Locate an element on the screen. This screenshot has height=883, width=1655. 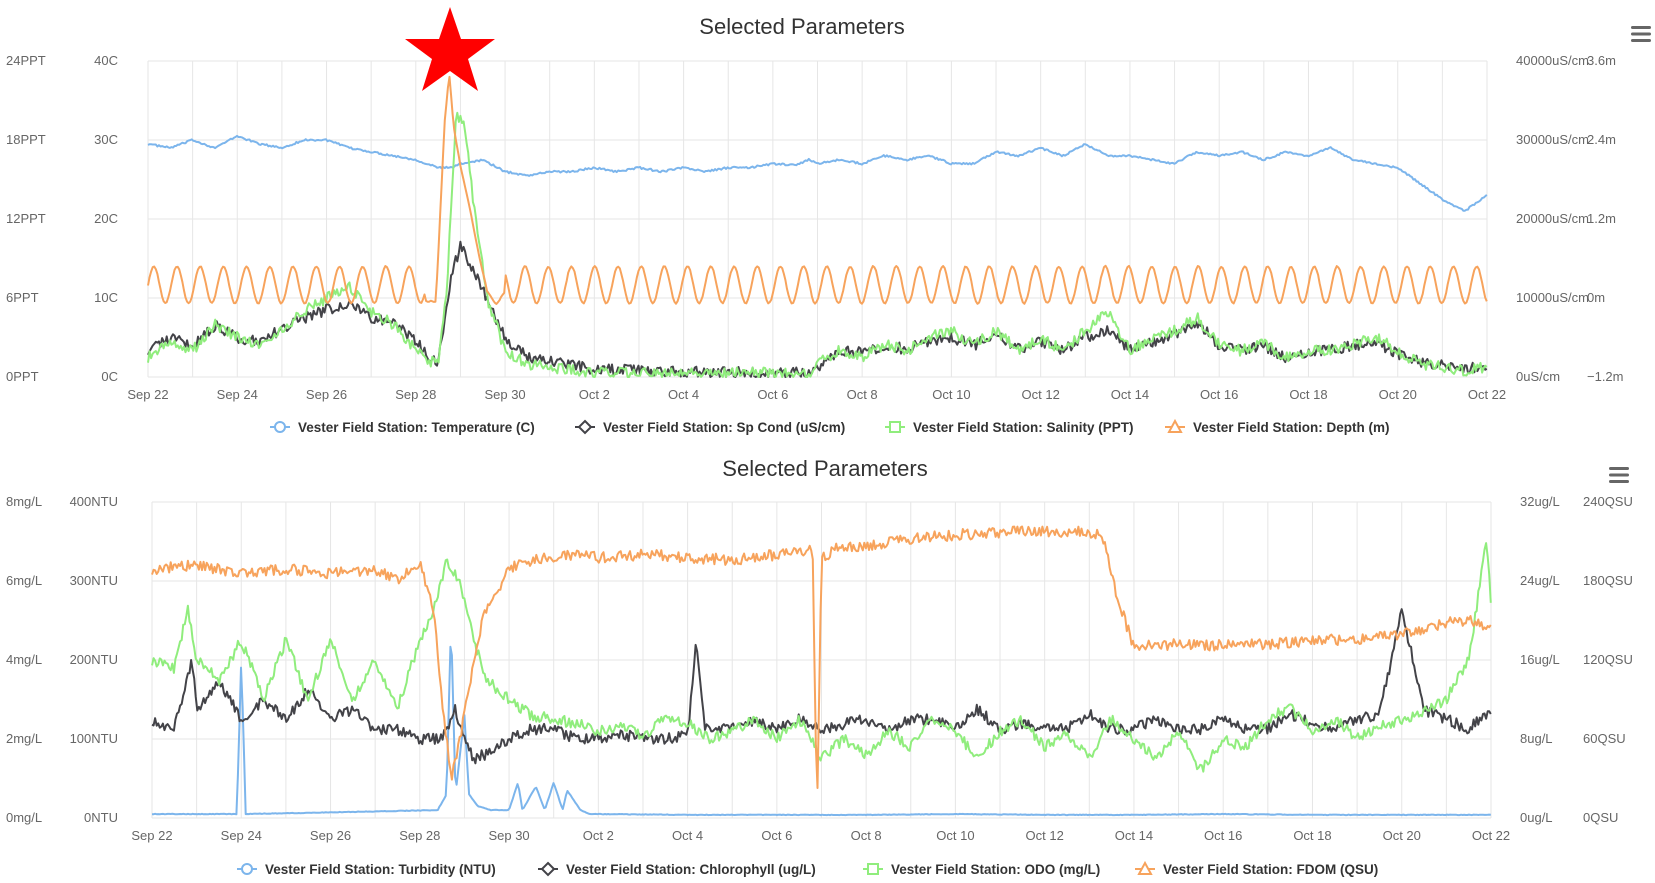
y-tick-label-right-outer: 240QSU is located at coordinates (1608, 501).